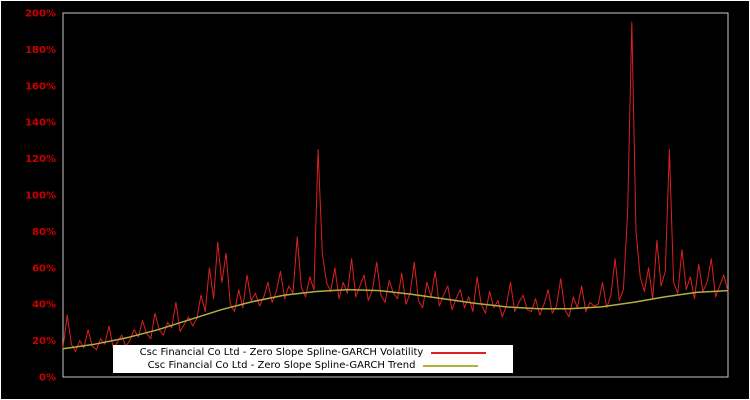 Image resolution: width=750 pixels, height=400 pixels. I want to click on svg-text: 140%, so click(40, 123).